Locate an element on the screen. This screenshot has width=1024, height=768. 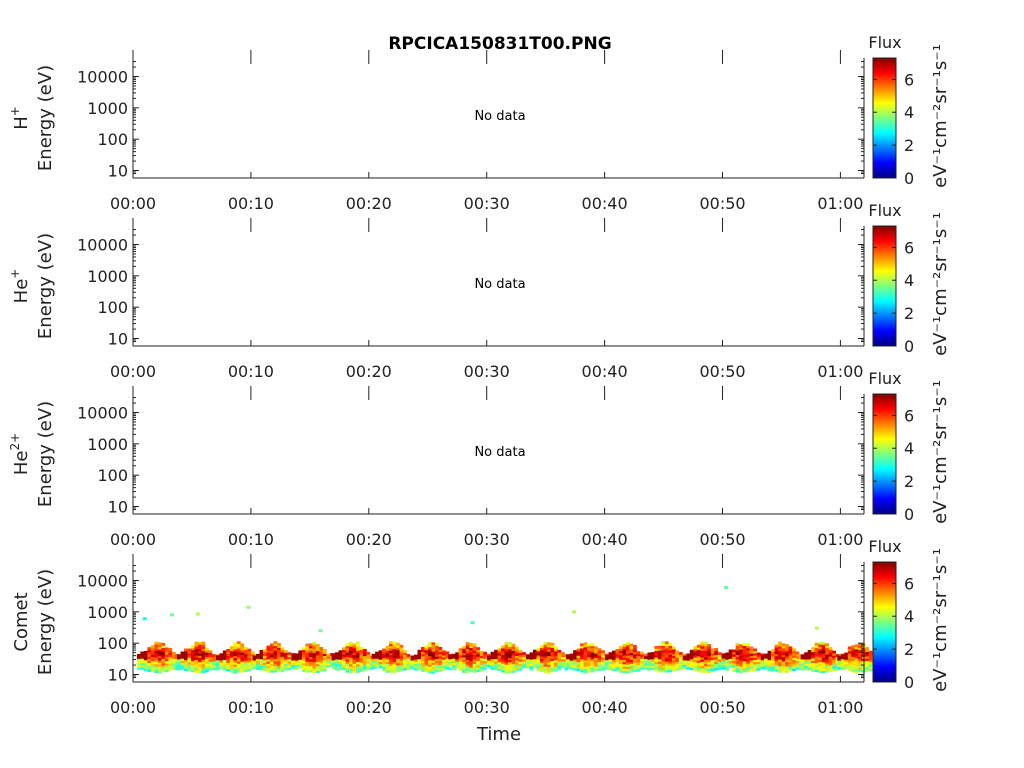
y-tick-label: 10 is located at coordinates (118, 675).